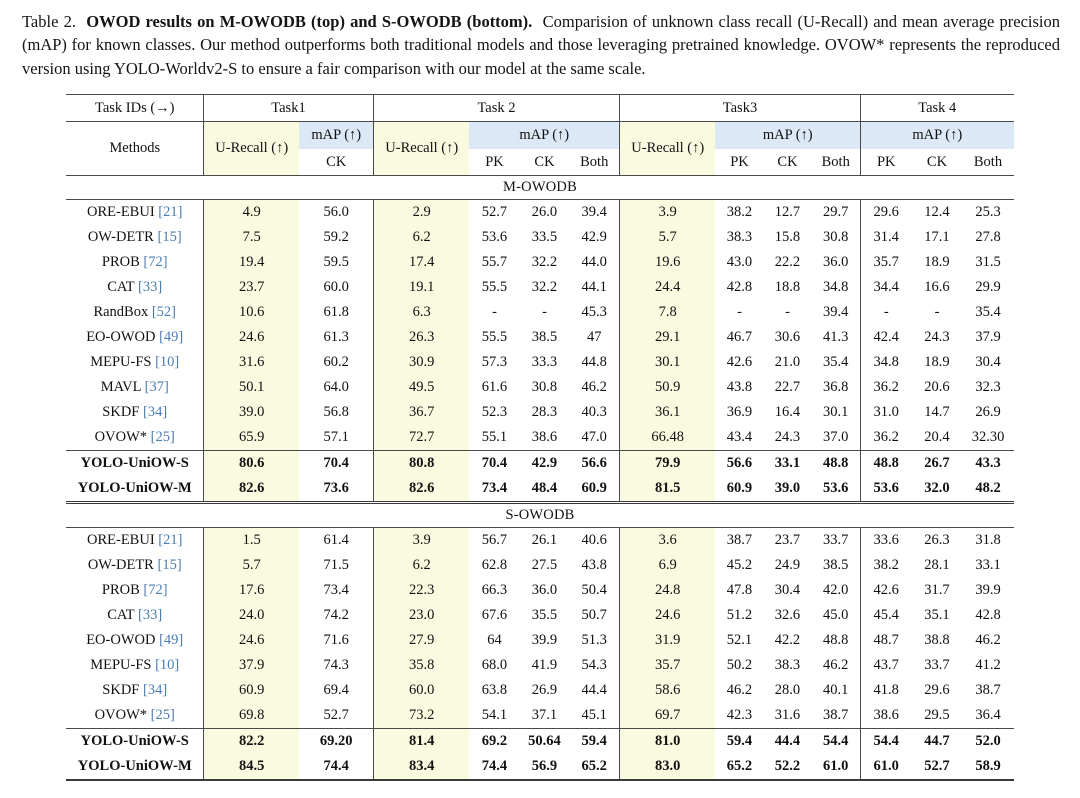 This screenshot has width=1080, height=798. Describe the element at coordinates (594, 566) in the screenshot. I see `value-cell: 43.8` at that location.